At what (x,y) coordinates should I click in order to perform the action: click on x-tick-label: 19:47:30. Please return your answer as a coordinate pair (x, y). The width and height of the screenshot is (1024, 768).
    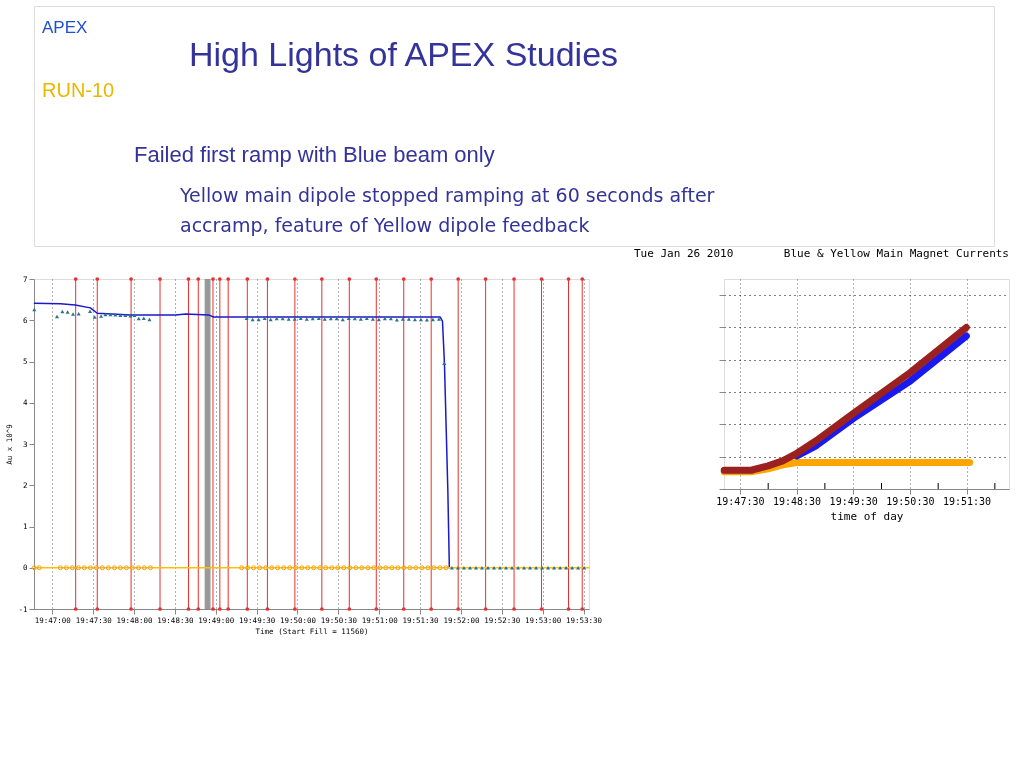
    Looking at the image, I should click on (740, 501).